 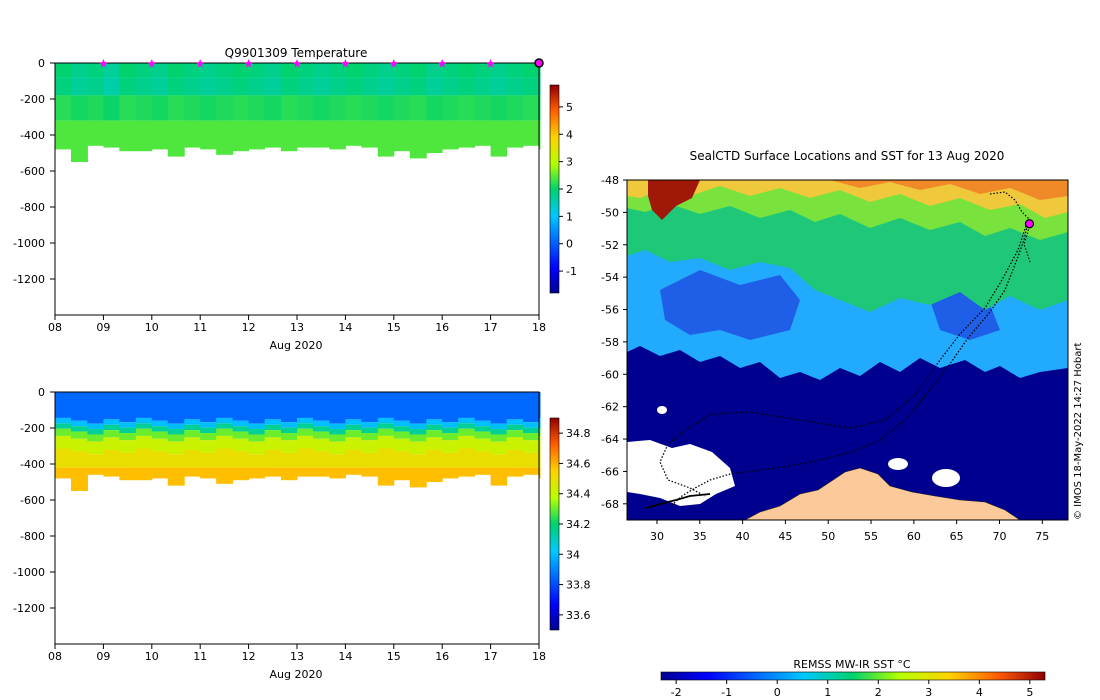 I want to click on profile-markers, so click(x=321, y=63).